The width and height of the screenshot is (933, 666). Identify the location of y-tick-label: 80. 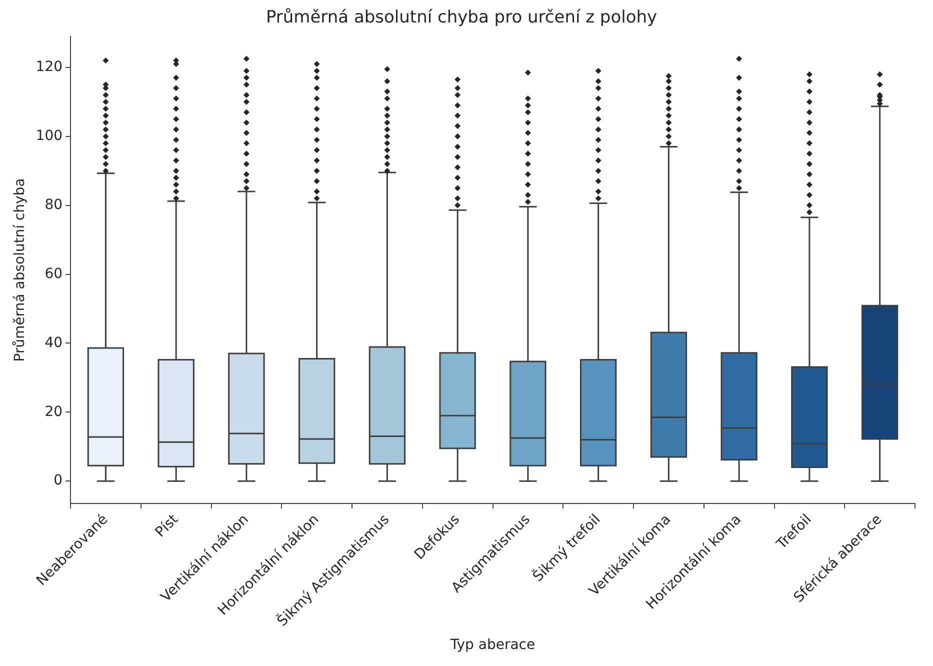
(53, 204).